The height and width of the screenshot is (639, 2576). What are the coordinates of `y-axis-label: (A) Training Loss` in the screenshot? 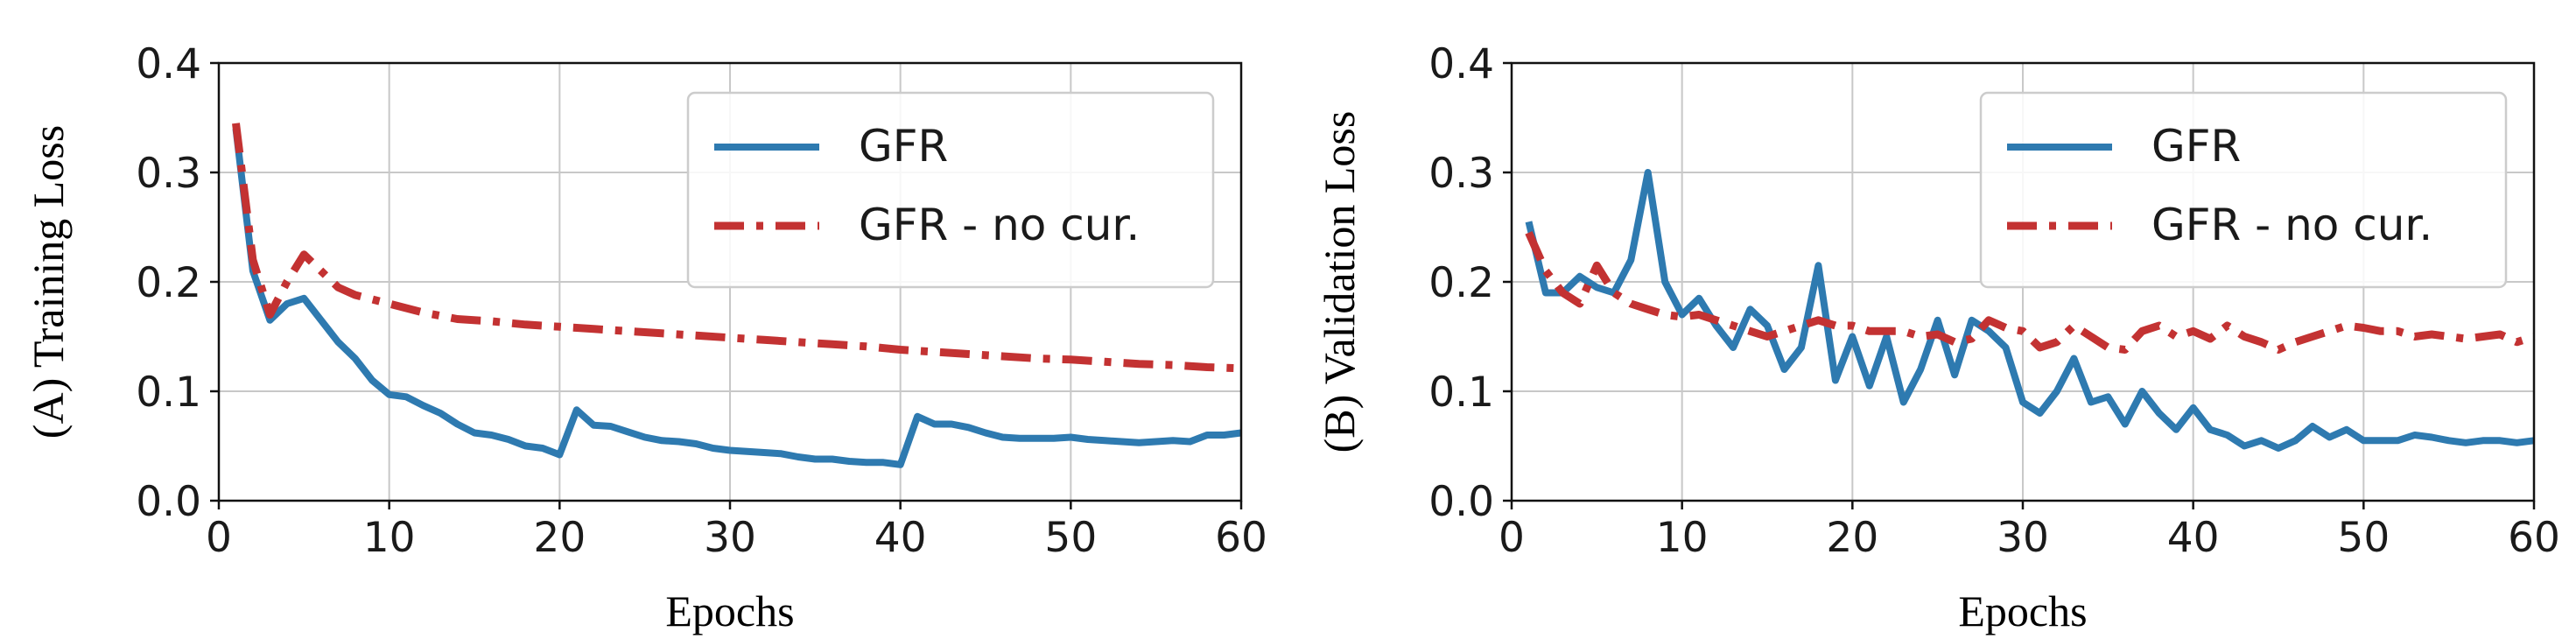 It's located at (49, 282).